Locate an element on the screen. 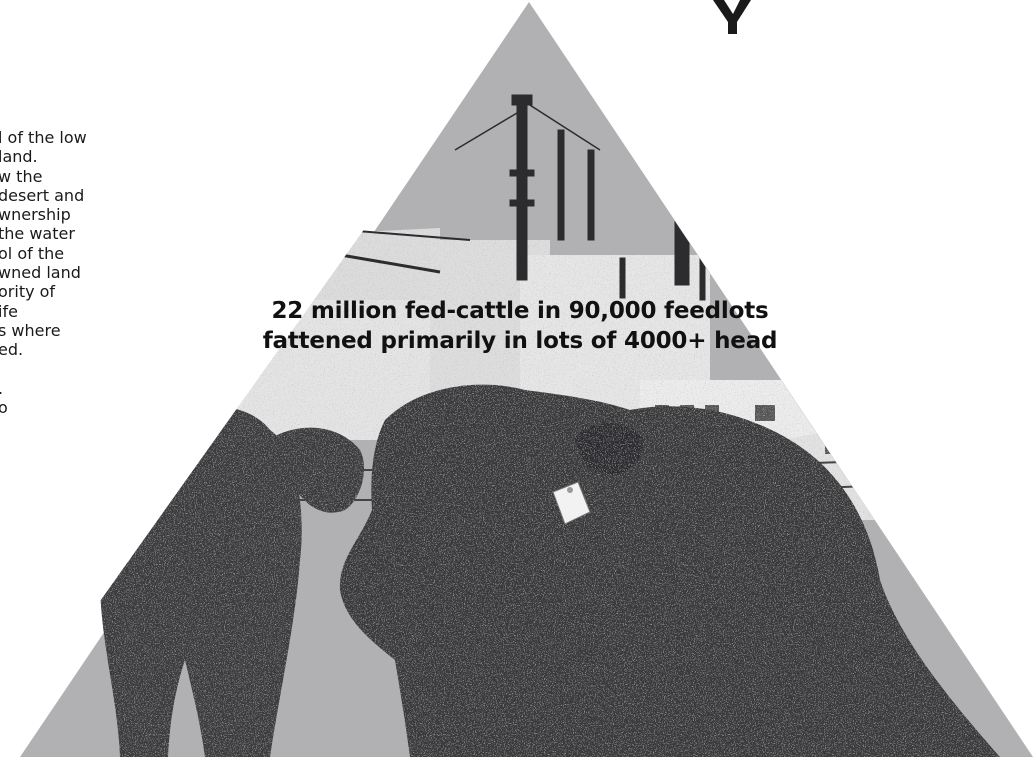  callout-line-2: fattened primarily in lots of 4000+ head is located at coordinates (520, 341).